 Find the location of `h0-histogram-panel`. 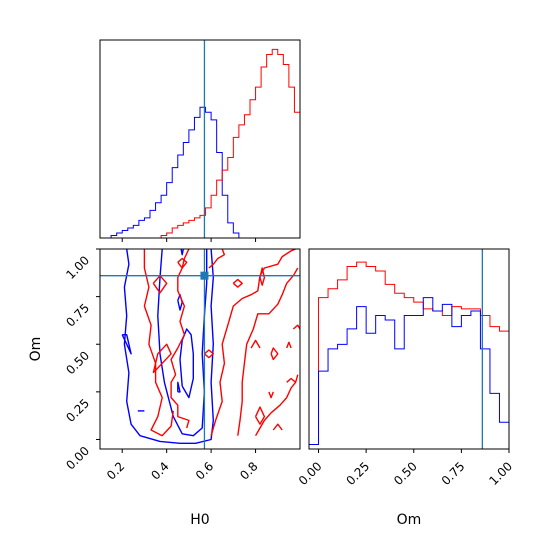

h0-histogram-panel is located at coordinates (200, 140).